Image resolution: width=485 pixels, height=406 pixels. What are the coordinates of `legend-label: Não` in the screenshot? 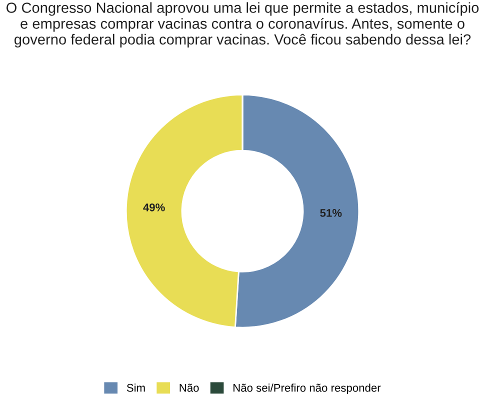 It's located at (189, 388).